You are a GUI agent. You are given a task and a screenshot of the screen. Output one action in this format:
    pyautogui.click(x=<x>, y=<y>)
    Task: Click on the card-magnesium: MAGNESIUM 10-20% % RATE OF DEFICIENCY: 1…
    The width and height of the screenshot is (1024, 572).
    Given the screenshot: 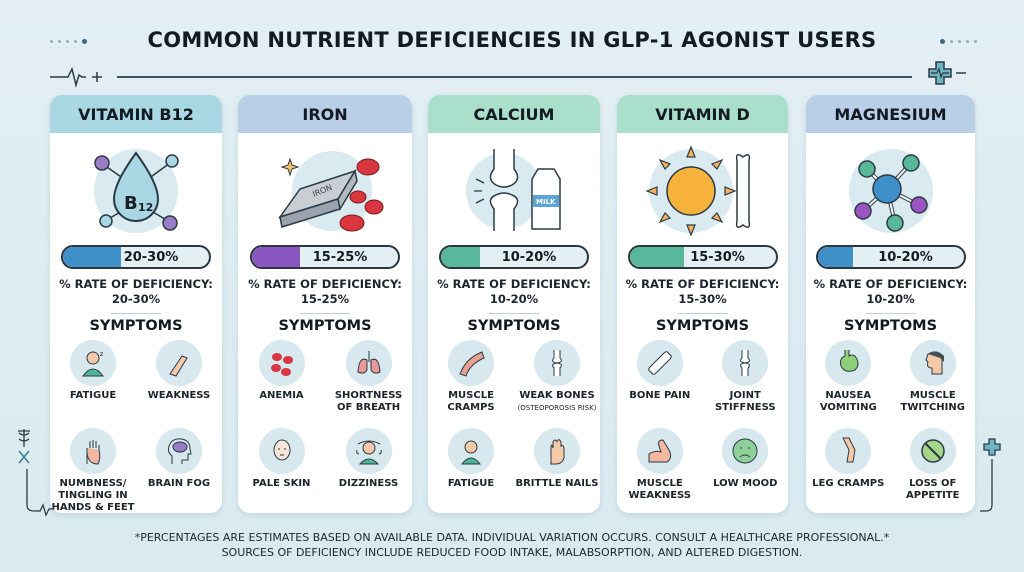 What is the action you would take?
    pyautogui.click(x=890, y=304)
    